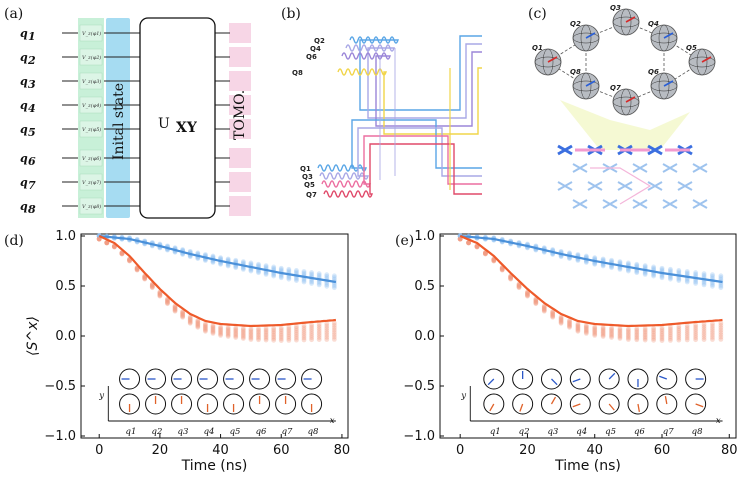  Describe the element at coordinates (615, 8) in the screenshot. I see `qubit-node-label: Q3` at that location.